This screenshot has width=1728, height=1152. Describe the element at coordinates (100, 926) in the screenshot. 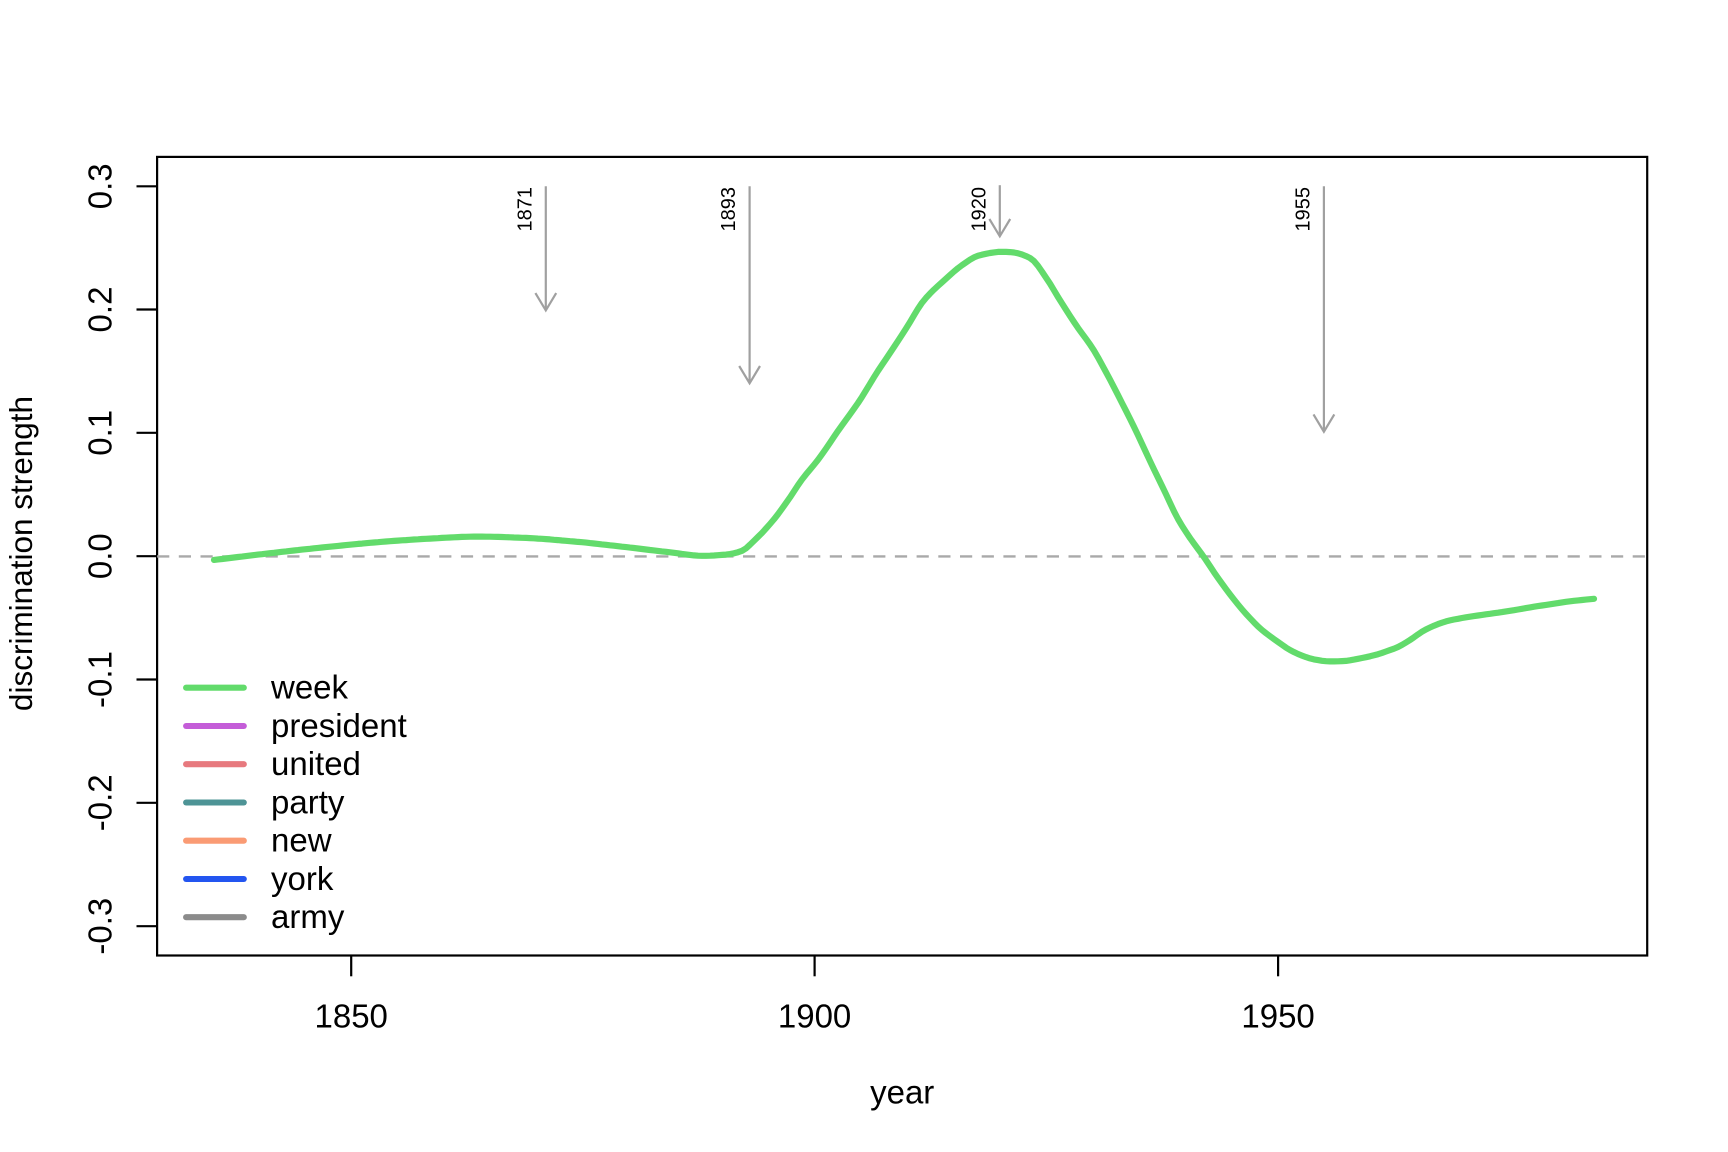

I see `svg-text: -0.3` at that location.